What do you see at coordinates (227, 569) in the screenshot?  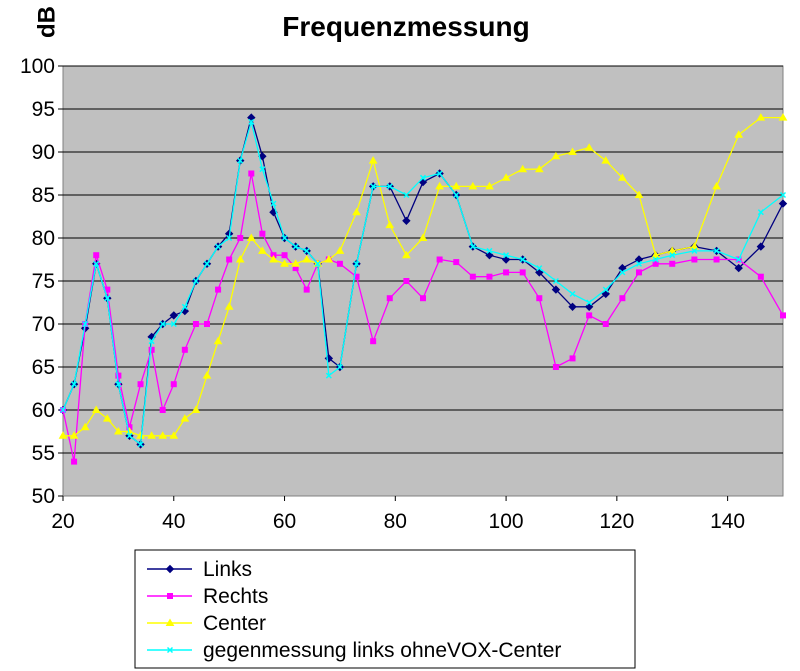 I see `legend-label: Links` at bounding box center [227, 569].